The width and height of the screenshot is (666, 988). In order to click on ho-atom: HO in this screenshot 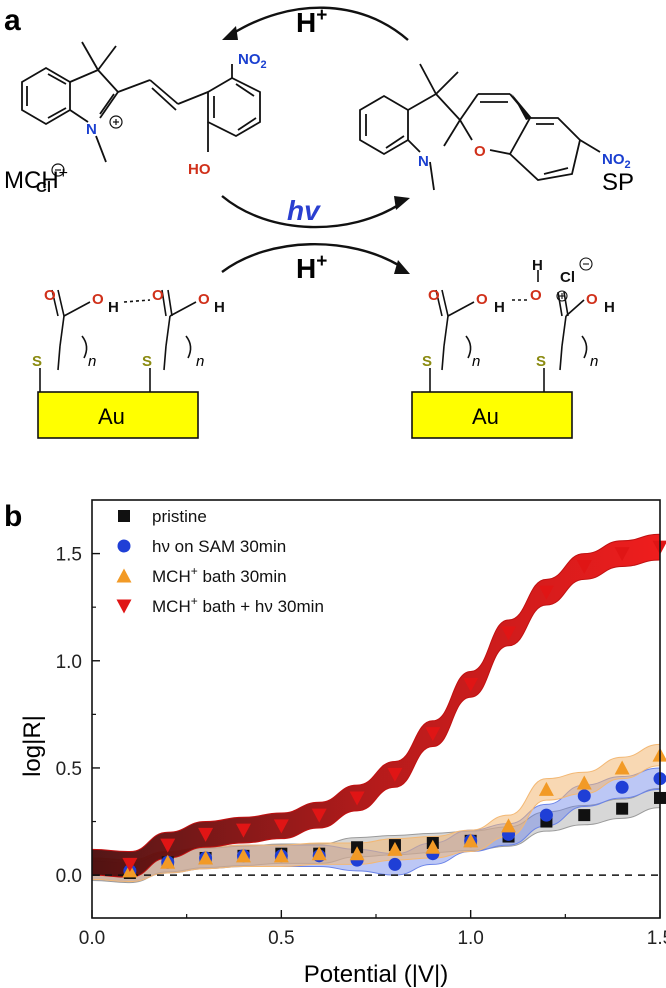, I will do `click(199, 169)`.